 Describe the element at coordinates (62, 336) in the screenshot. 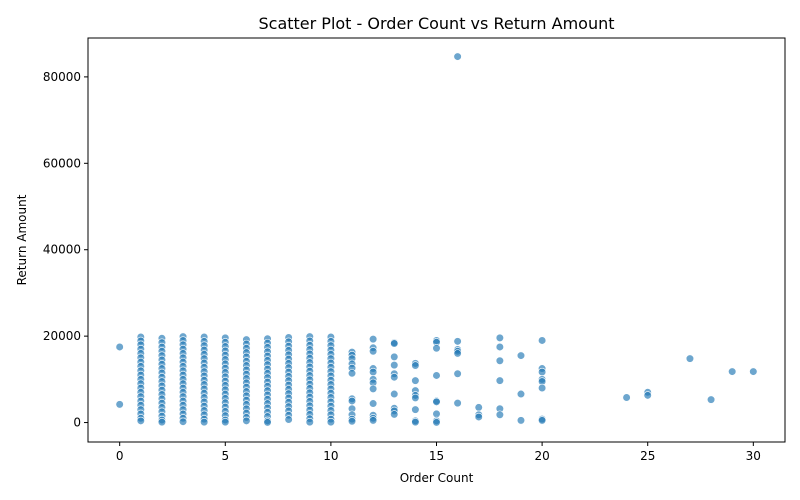

I see `y-tick-label: 20000` at that location.